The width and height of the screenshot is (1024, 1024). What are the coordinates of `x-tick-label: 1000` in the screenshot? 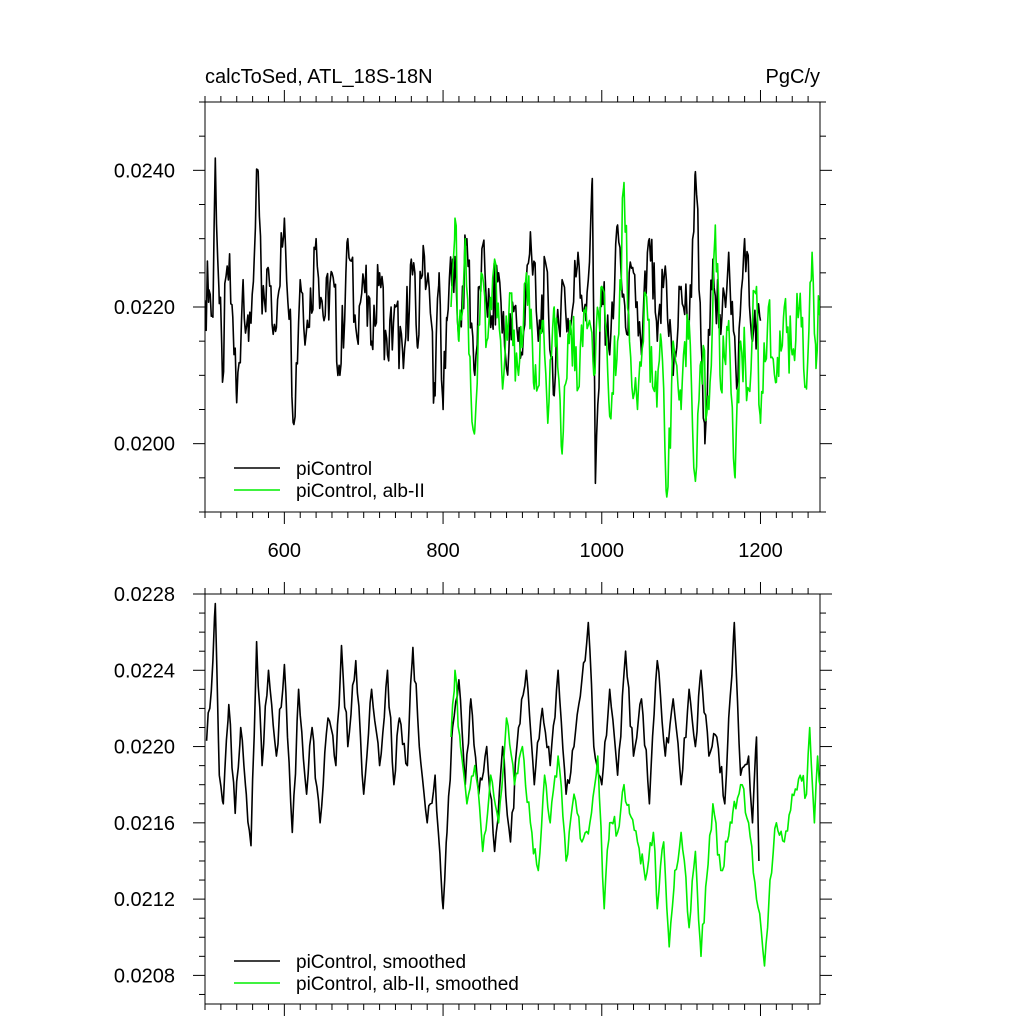 It's located at (602, 551).